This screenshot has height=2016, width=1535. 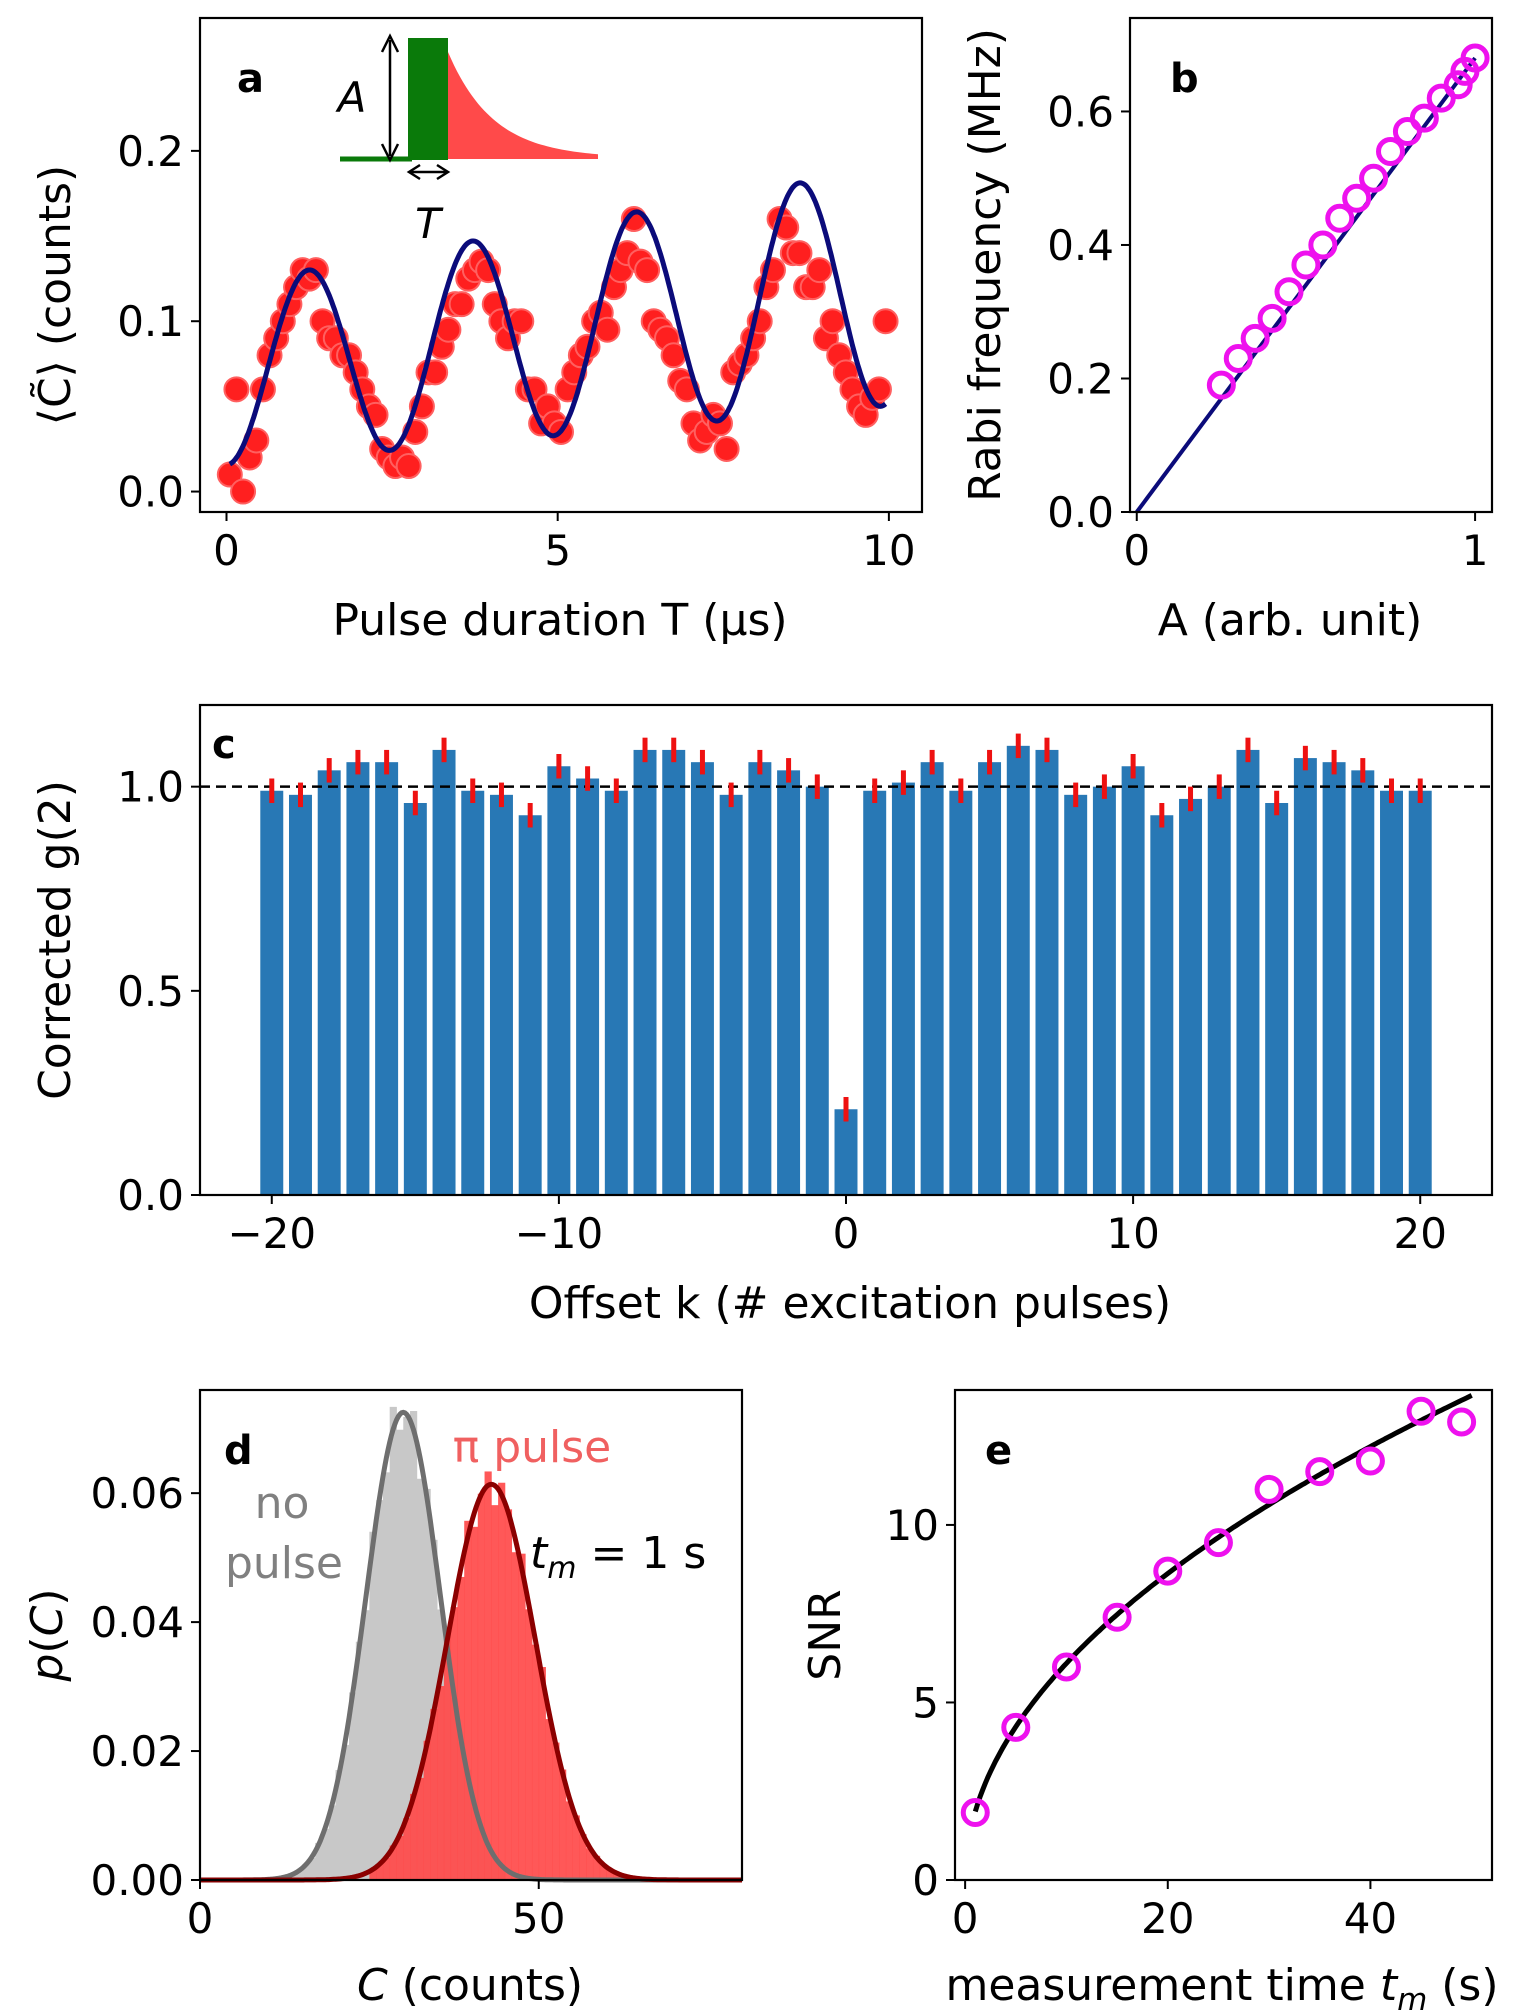 What do you see at coordinates (284, 1563) in the screenshot?
I see `no-pulse-annotation-line2: pulse` at bounding box center [284, 1563].